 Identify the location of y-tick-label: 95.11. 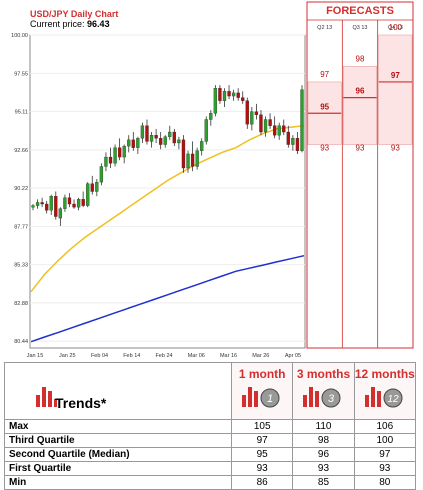
(21, 113).